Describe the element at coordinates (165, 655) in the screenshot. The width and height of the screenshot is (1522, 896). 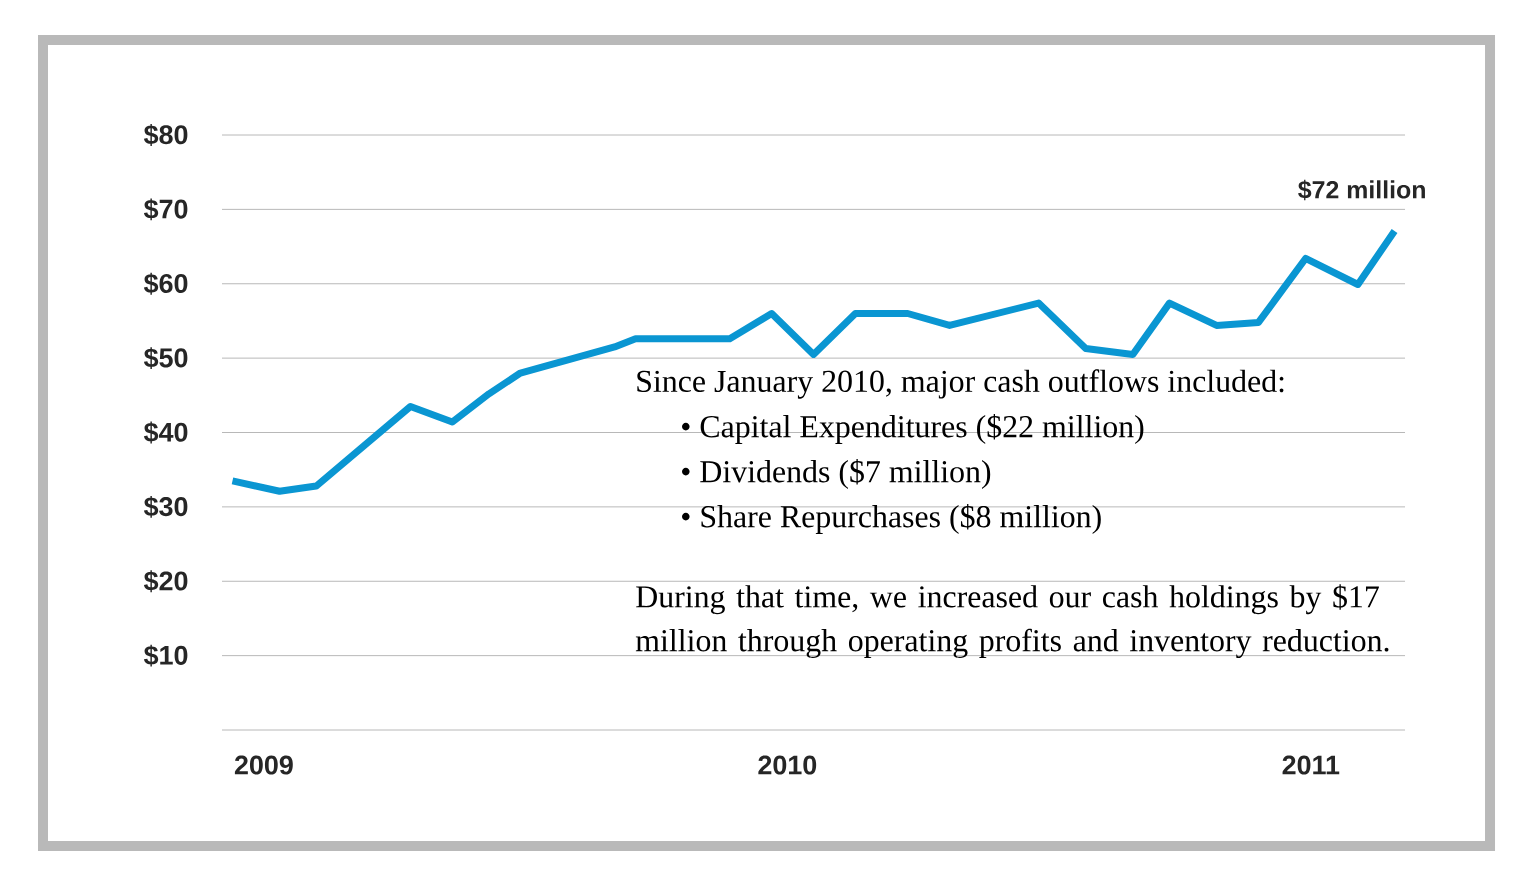
I see `y-tick-label: $10` at that location.